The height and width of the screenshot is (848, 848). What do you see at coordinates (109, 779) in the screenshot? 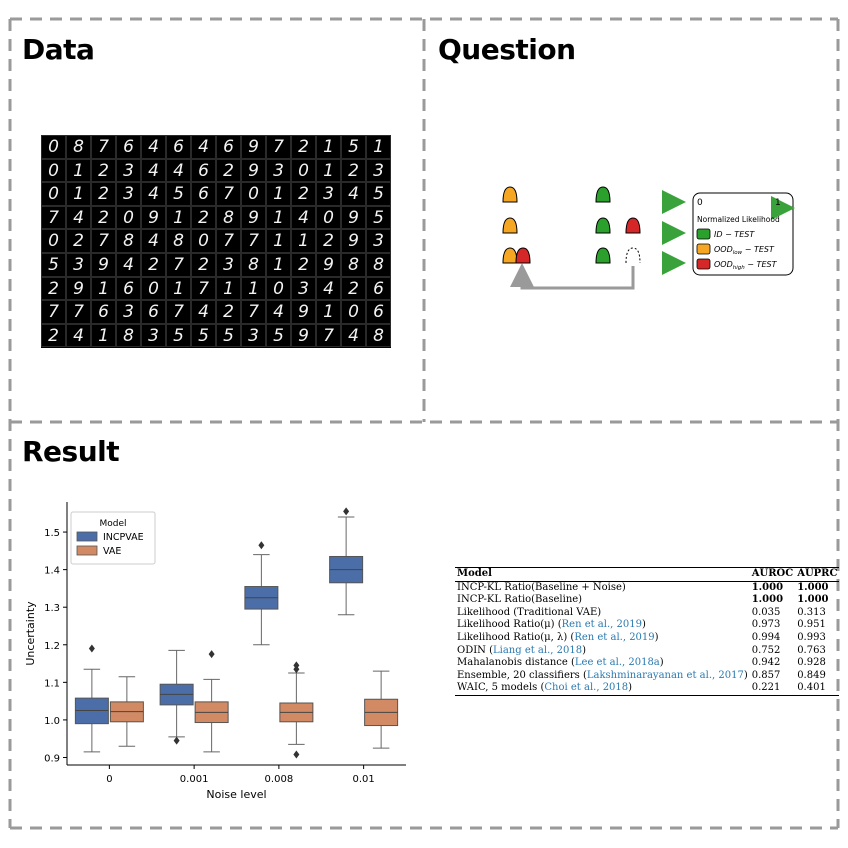
I see `x-tick-label: 0` at bounding box center [109, 779].